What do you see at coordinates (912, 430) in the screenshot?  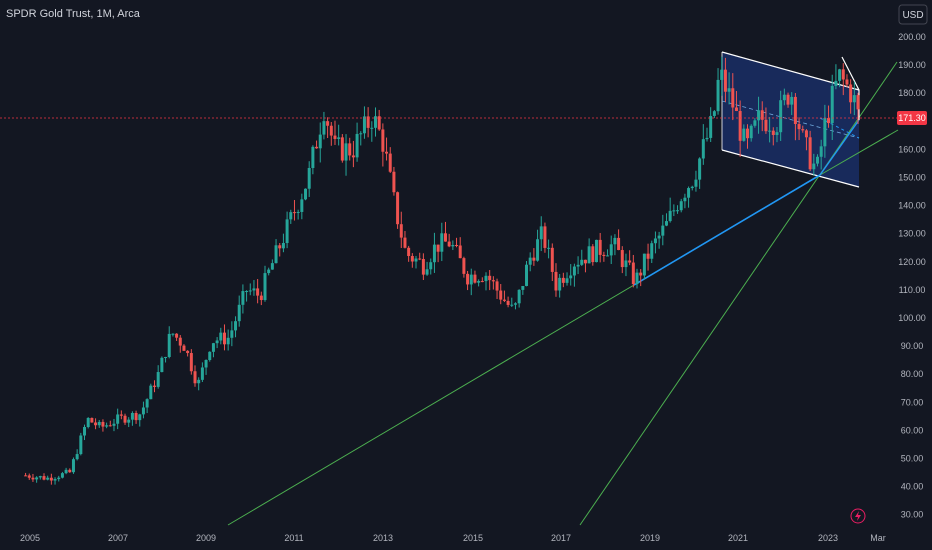 I see `y-tick-label: 60.00` at bounding box center [912, 430].